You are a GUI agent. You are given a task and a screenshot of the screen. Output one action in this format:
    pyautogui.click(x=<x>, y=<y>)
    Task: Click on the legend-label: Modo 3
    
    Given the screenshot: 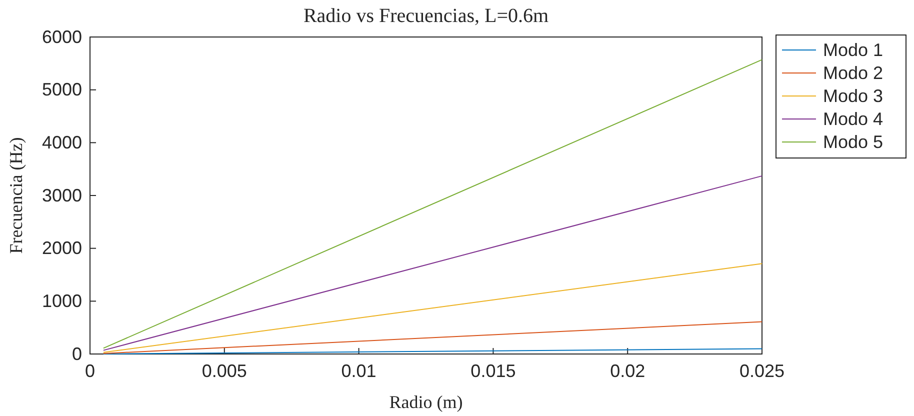 What is the action you would take?
    pyautogui.click(x=853, y=96)
    